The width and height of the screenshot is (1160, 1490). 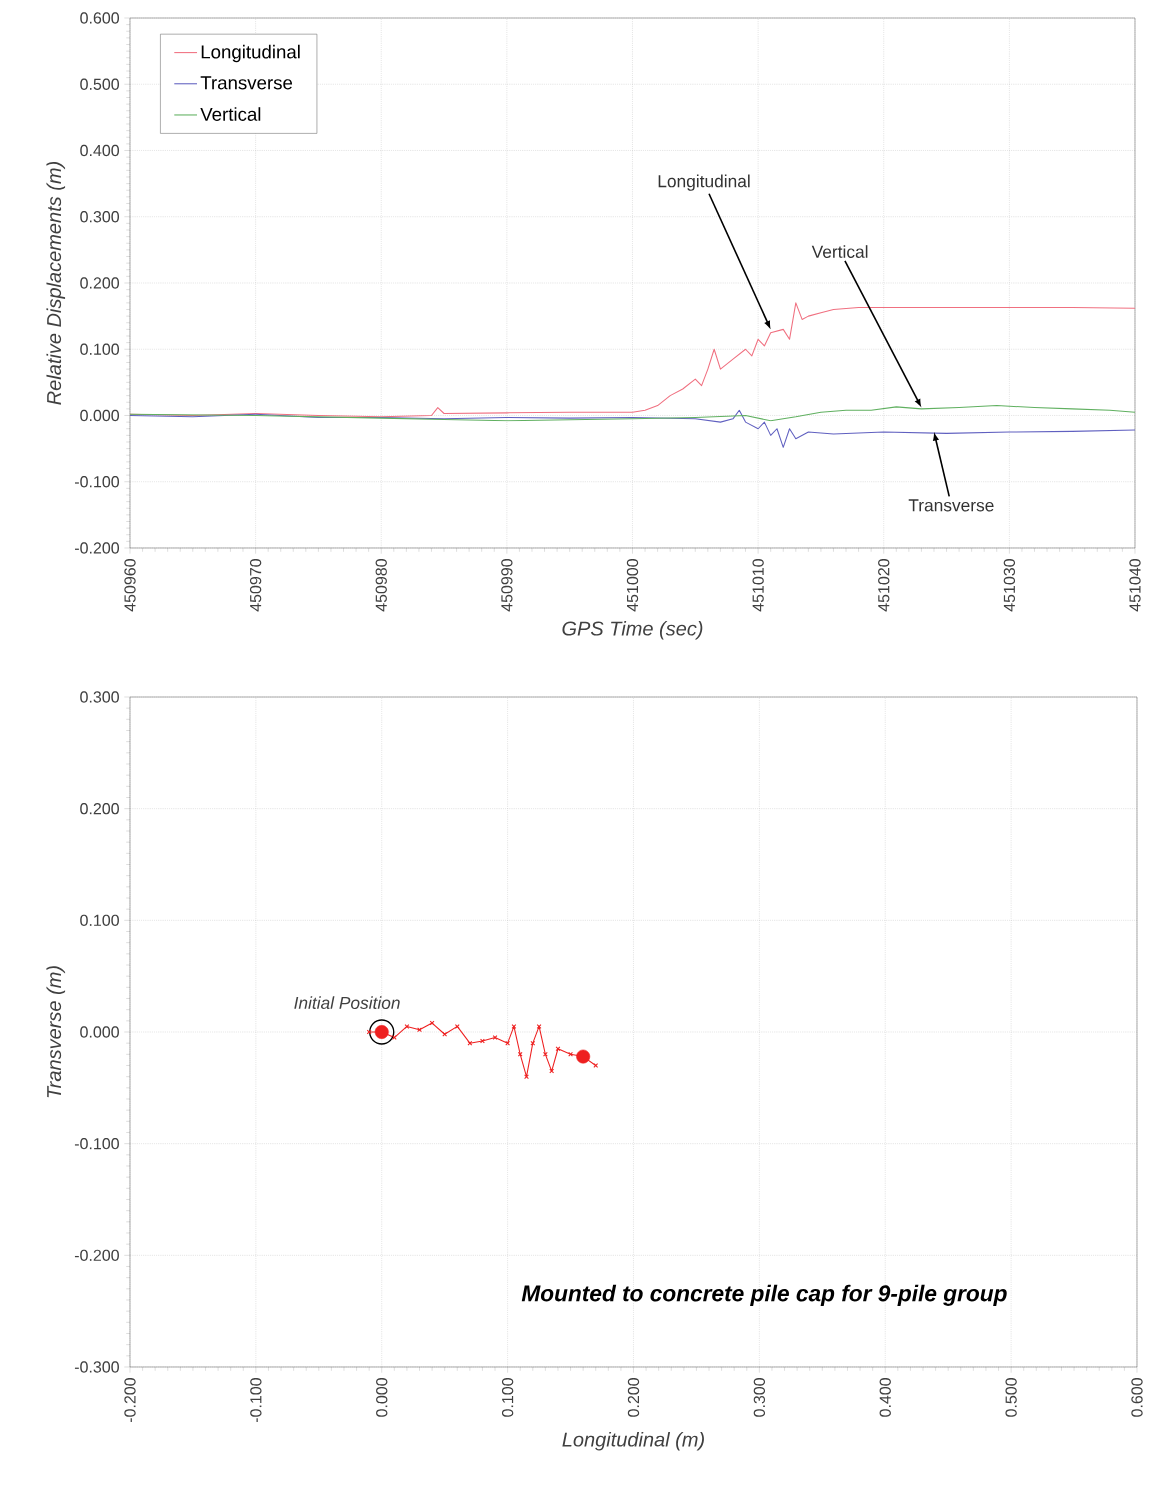 I want to click on x-tick-label: 0.600, so click(x=1137, y=1397).